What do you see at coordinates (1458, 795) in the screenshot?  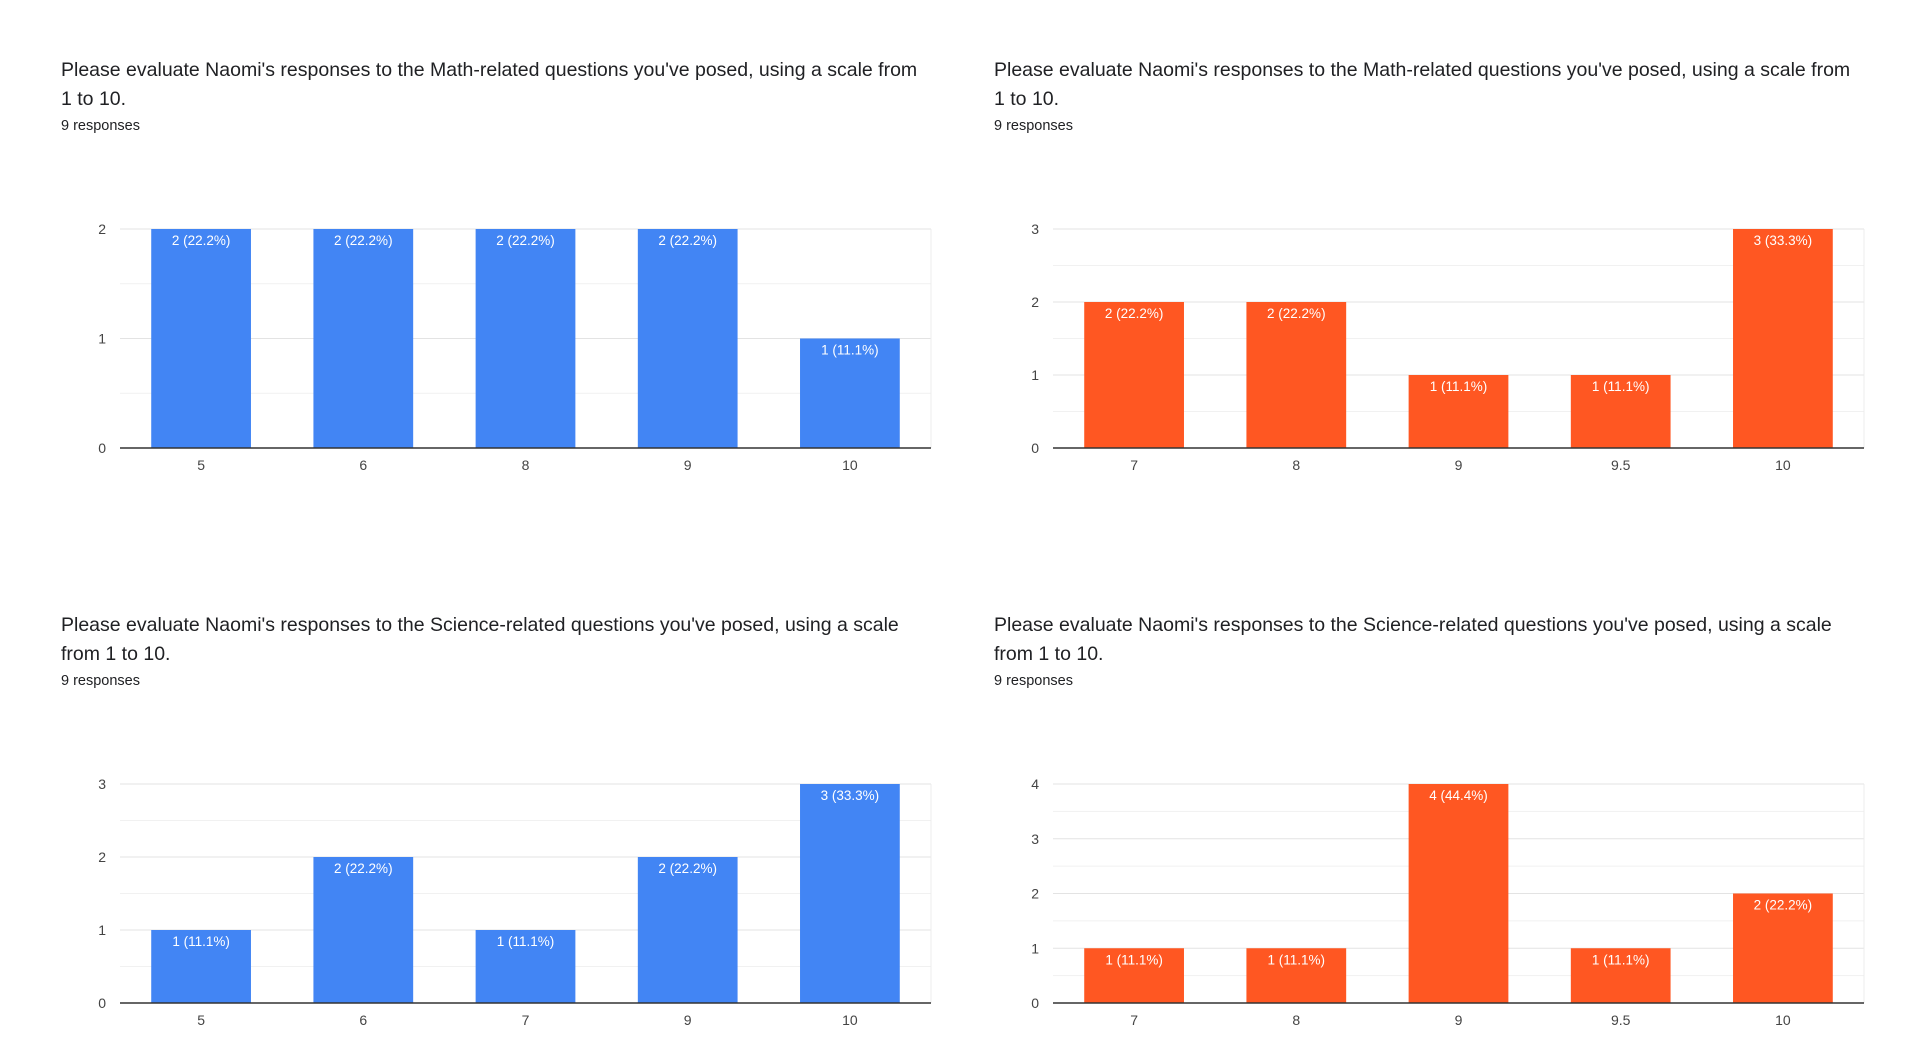 I see `bar-data-label: 4 (44.4%)` at bounding box center [1458, 795].